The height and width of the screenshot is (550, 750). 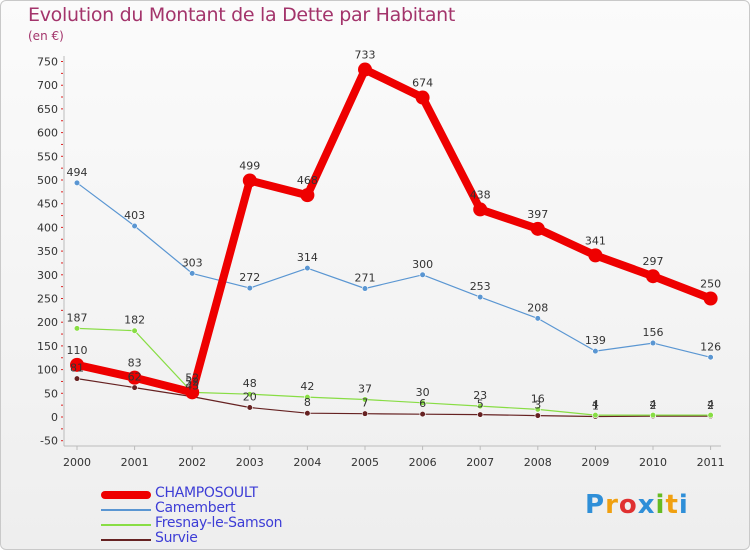 What do you see at coordinates (307, 462) in the screenshot?
I see `x-tick-label: 2004` at bounding box center [307, 462].